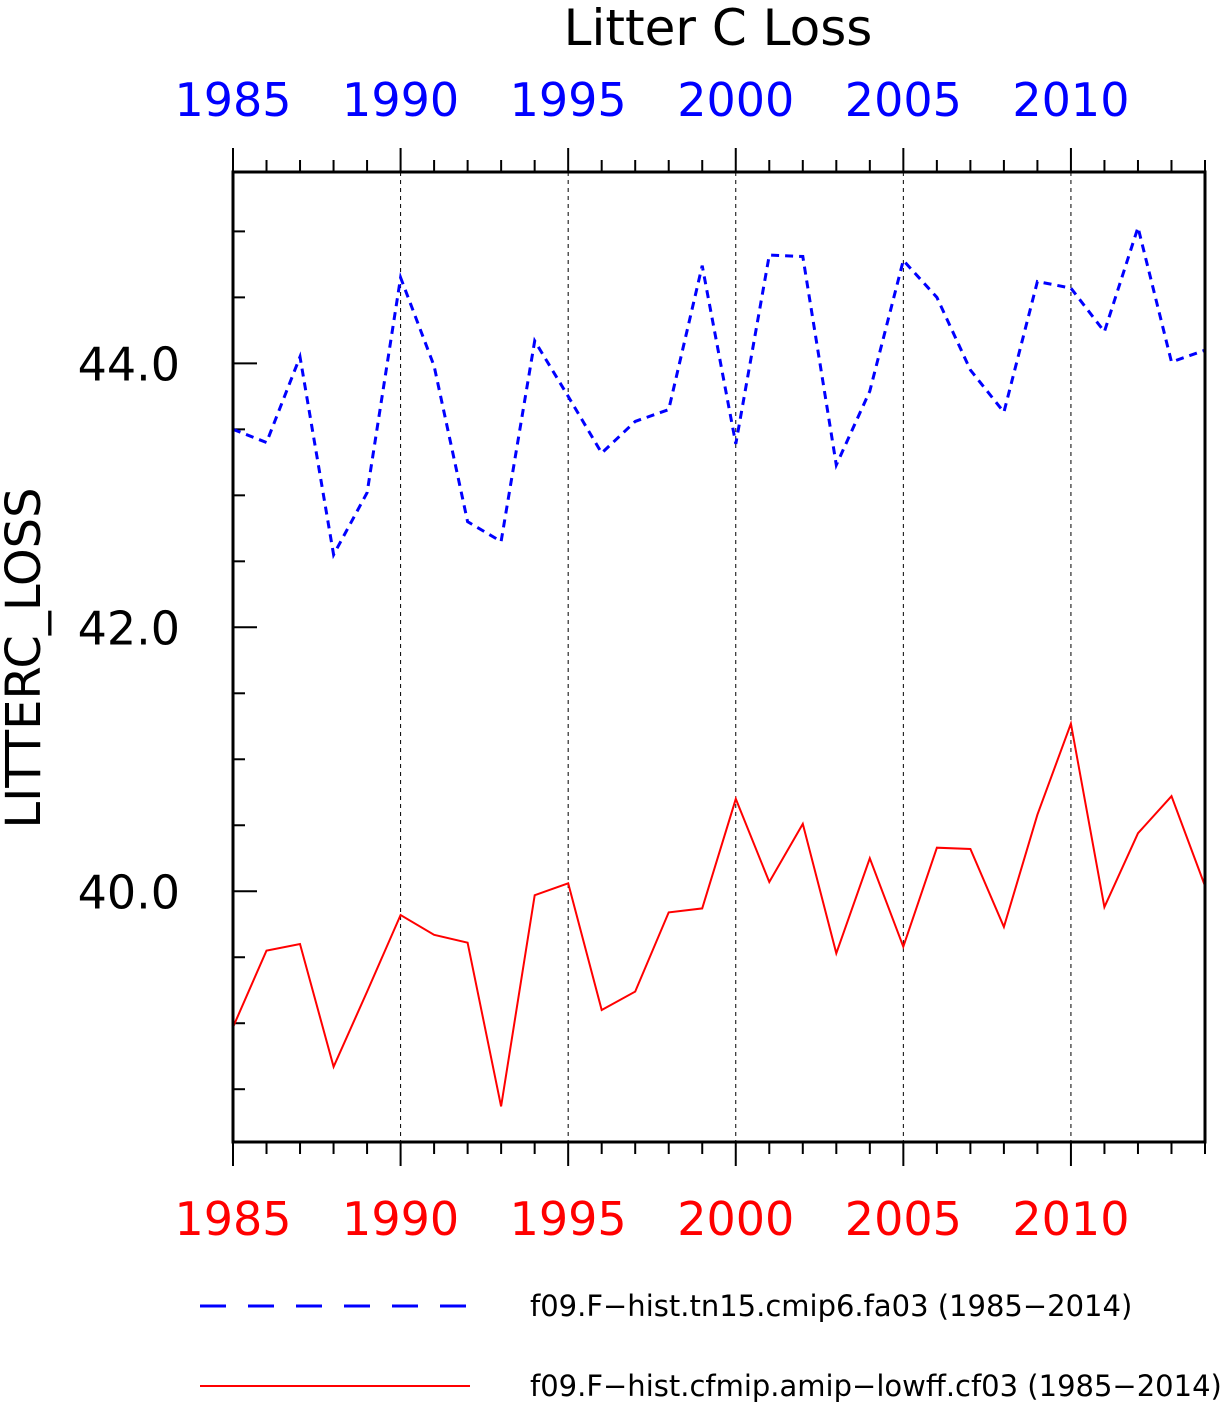 The width and height of the screenshot is (1227, 1403). I want to click on x-tick-label-bottom: 2010, so click(1070, 1219).